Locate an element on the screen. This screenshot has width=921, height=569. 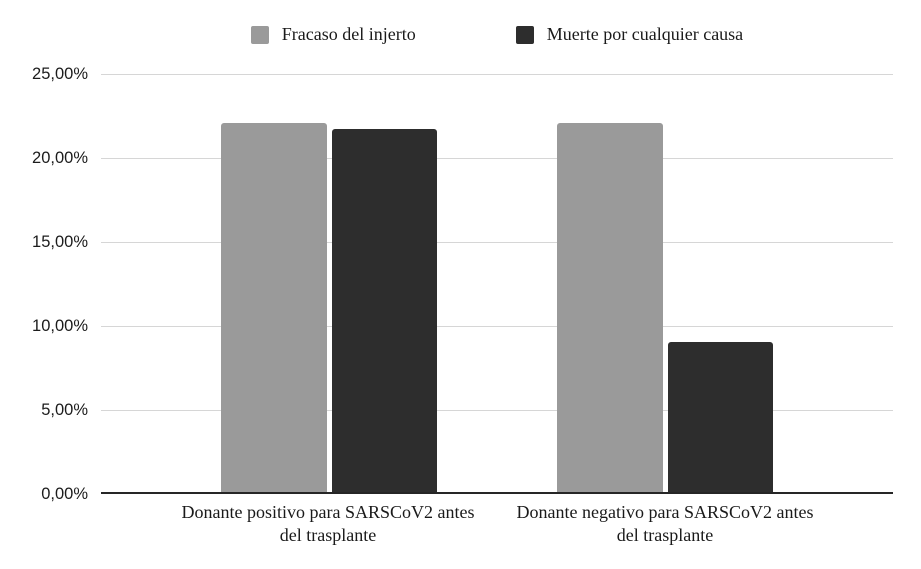
legend-item-fracaso: Fracaso del injerto is located at coordinates (333, 34).